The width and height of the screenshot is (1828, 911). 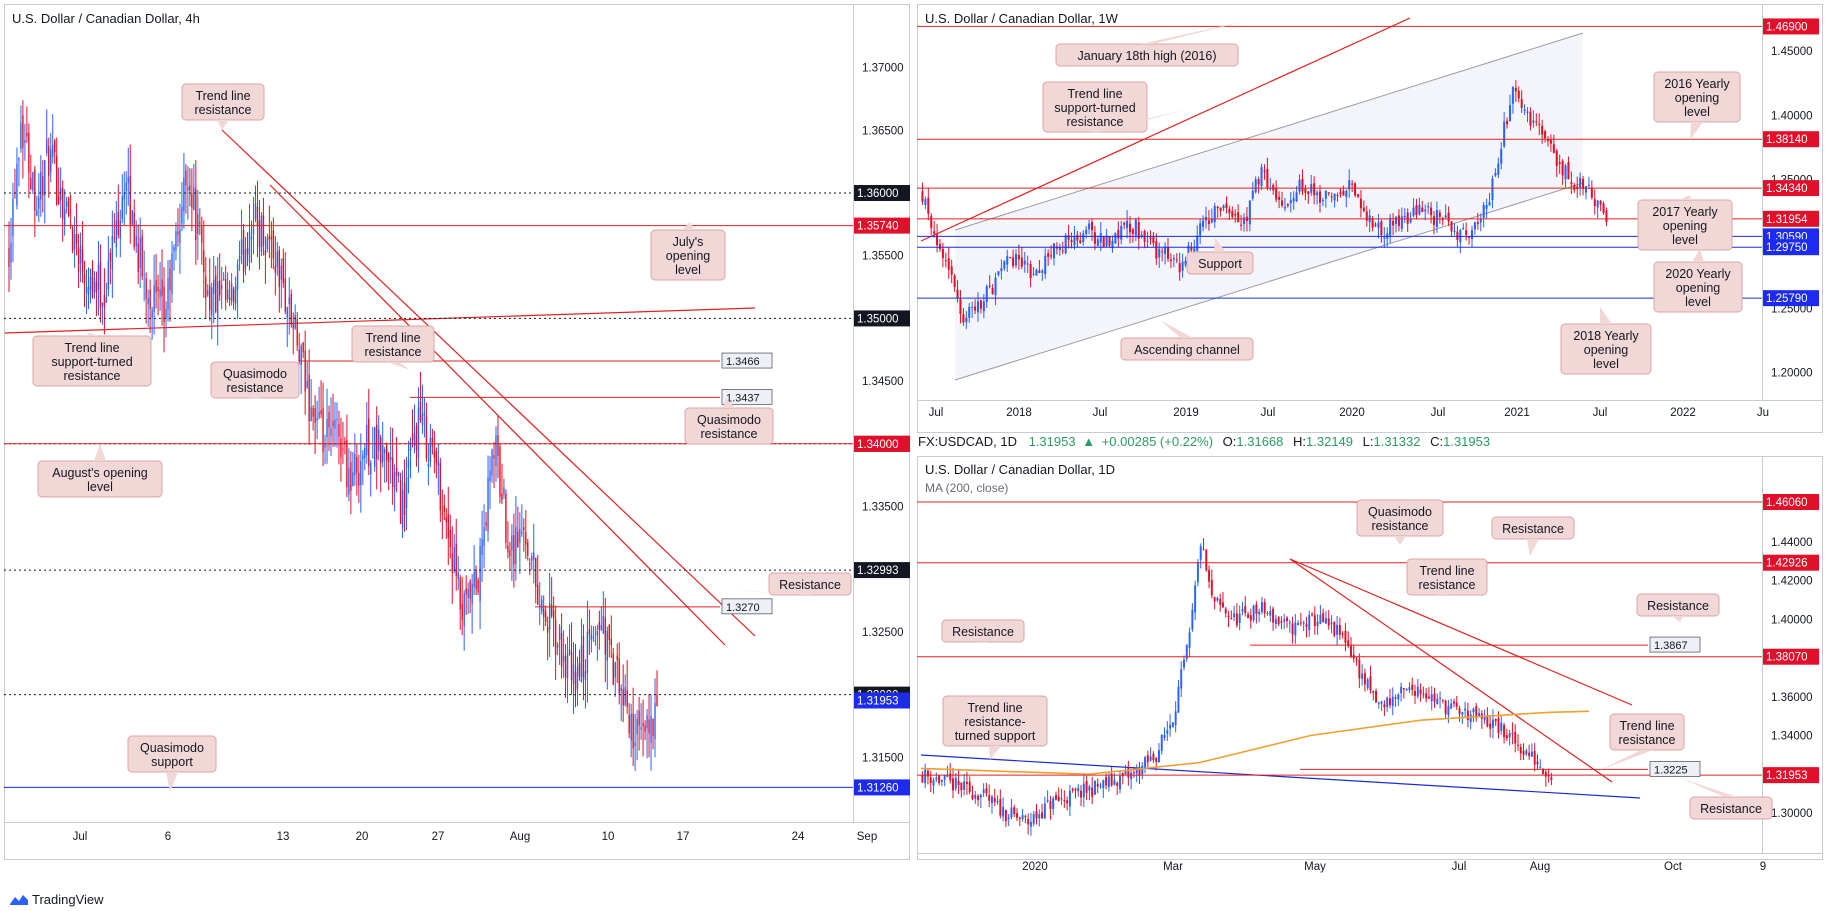 What do you see at coordinates (1396, 441) in the screenshot?
I see `d1-low: 1.31332` at bounding box center [1396, 441].